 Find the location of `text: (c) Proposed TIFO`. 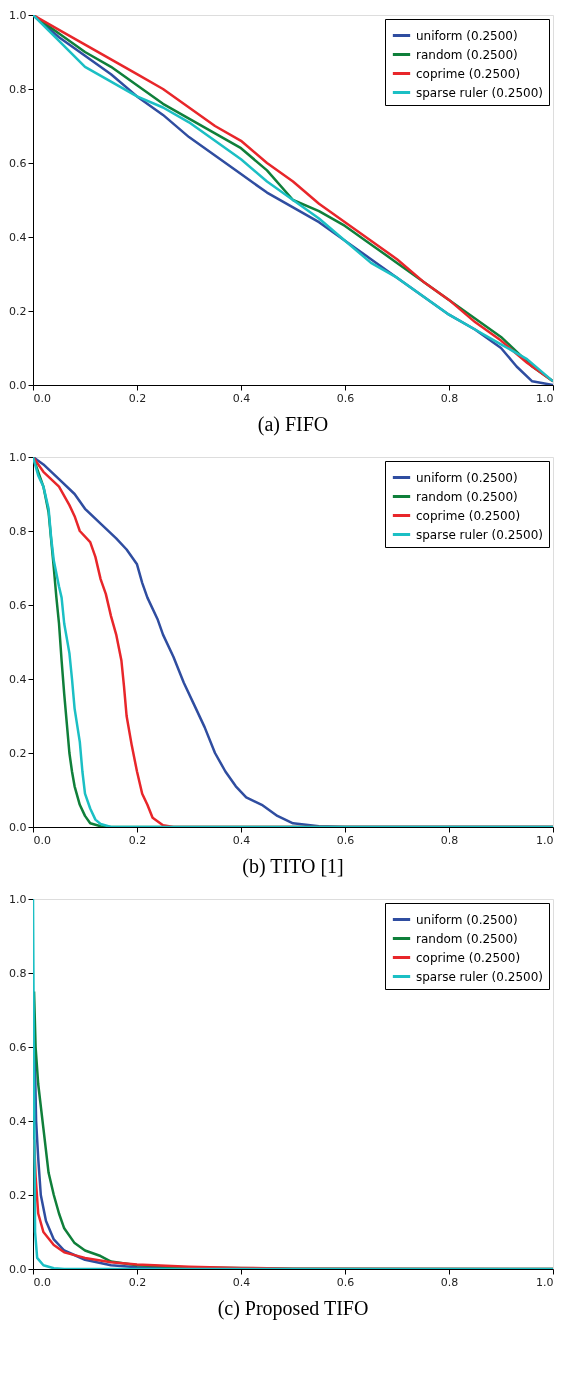

text: (c) Proposed TIFO is located at coordinates (293, 1308).